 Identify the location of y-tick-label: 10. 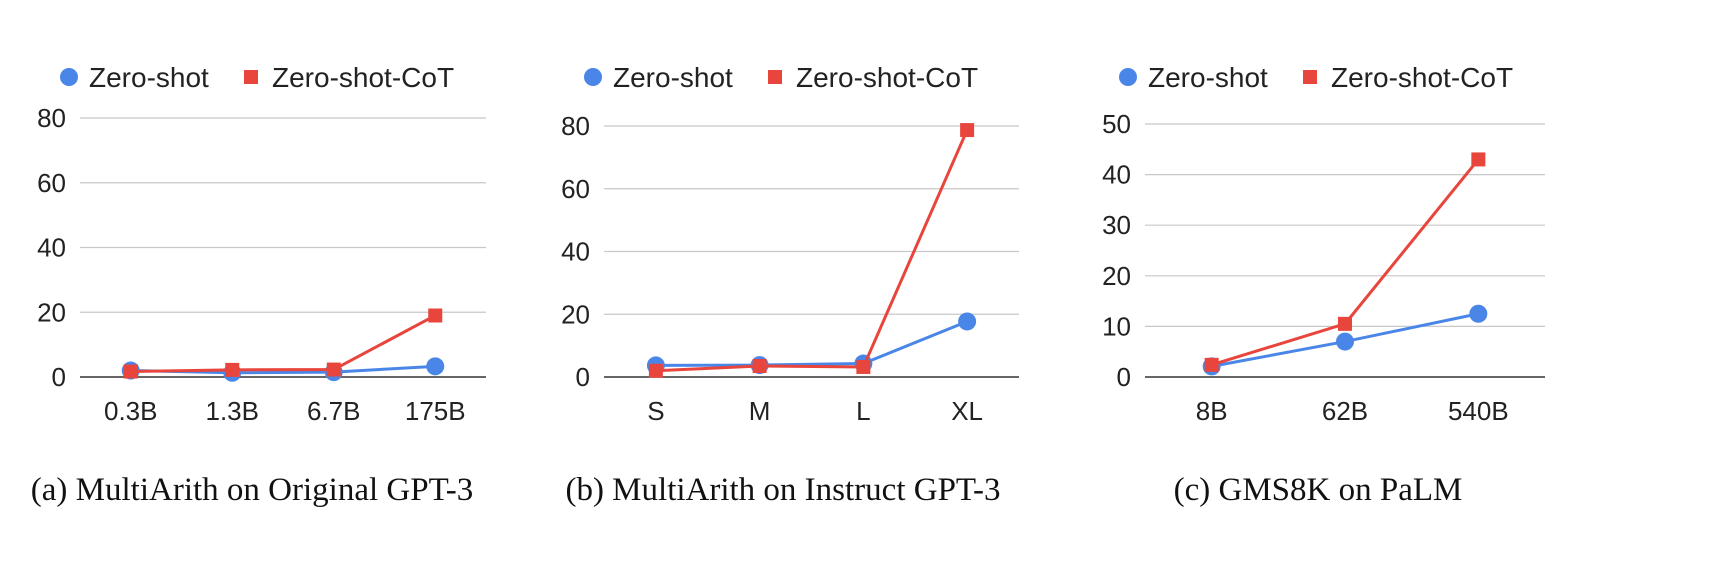
(1116, 326).